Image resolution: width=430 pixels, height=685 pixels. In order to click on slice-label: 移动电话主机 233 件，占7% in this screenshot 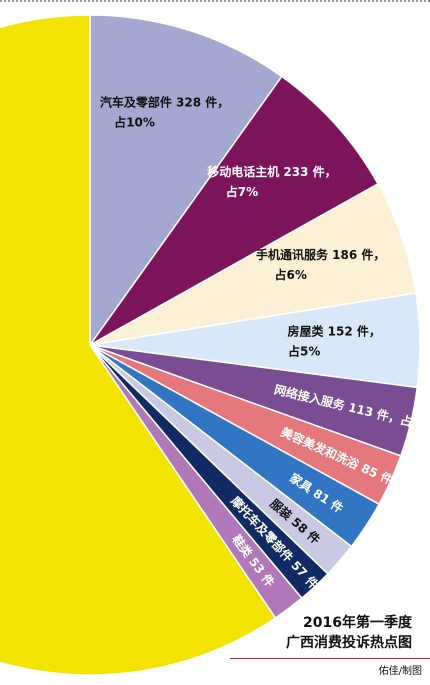, I will do `click(271, 181)`.